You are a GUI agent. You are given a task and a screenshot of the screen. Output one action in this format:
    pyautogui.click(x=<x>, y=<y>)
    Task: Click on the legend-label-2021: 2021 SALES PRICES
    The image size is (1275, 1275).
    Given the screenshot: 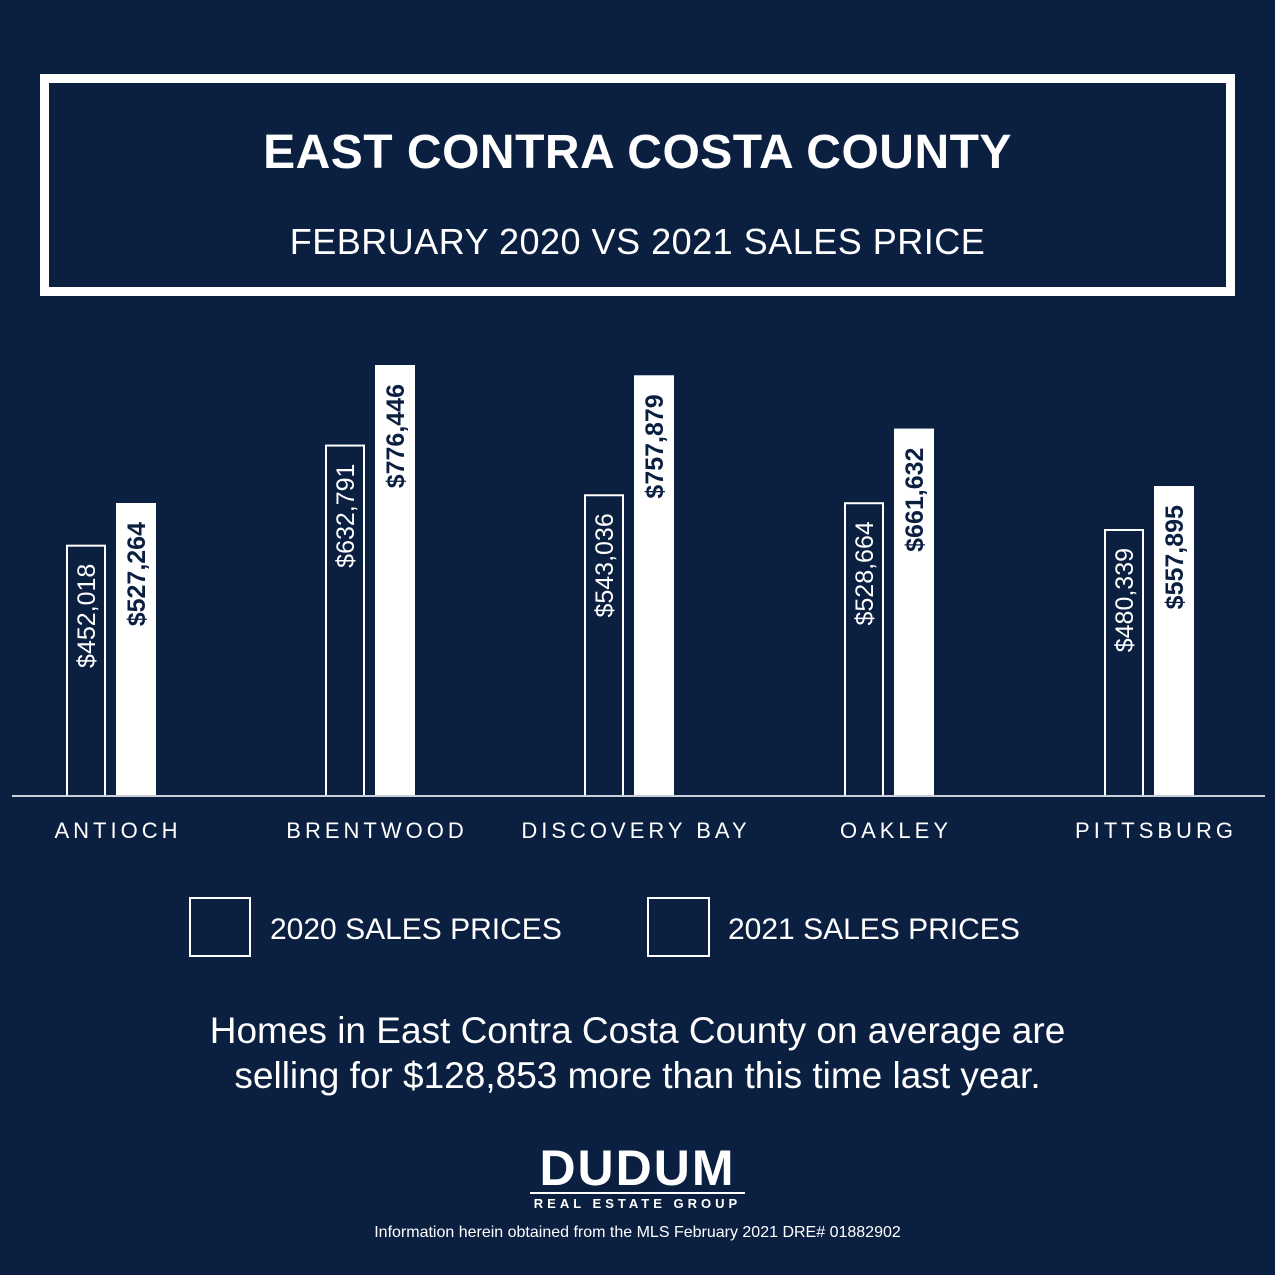 What is the action you would take?
    pyautogui.click(x=874, y=929)
    